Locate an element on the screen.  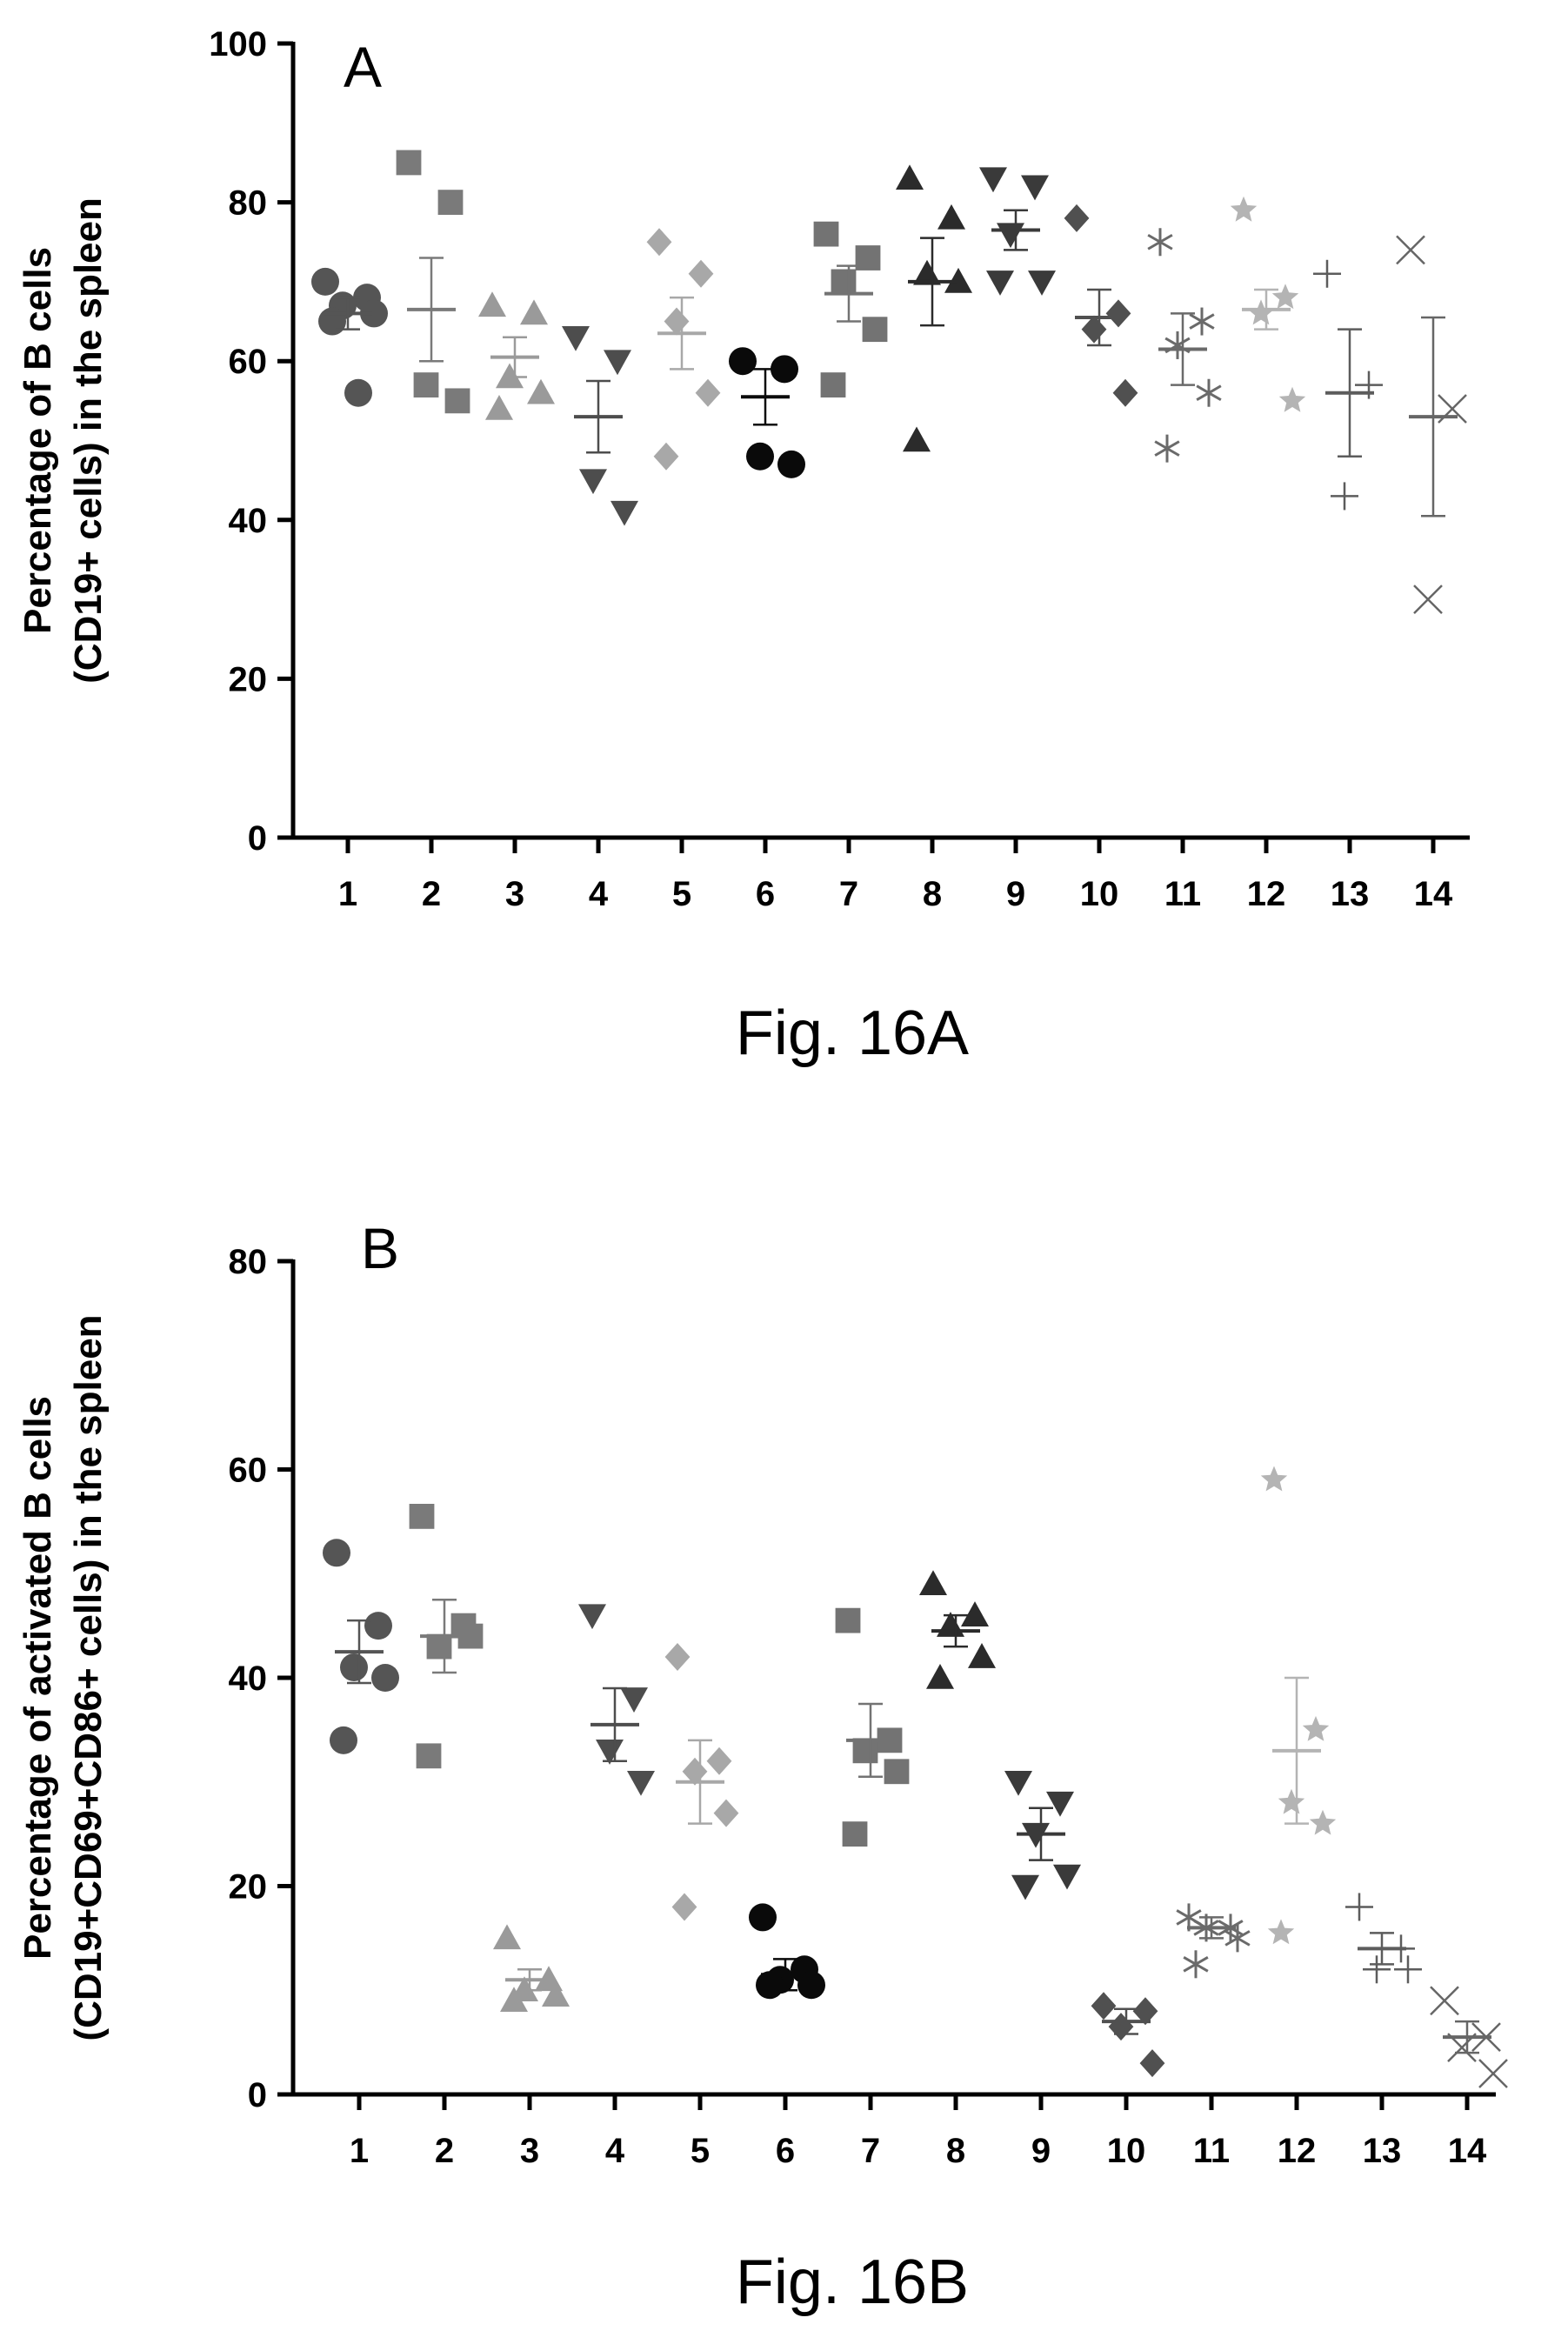
y-axis-label: (CD19+CD69+CD86+ cells) in the spleen is located at coordinates (88, 1677).